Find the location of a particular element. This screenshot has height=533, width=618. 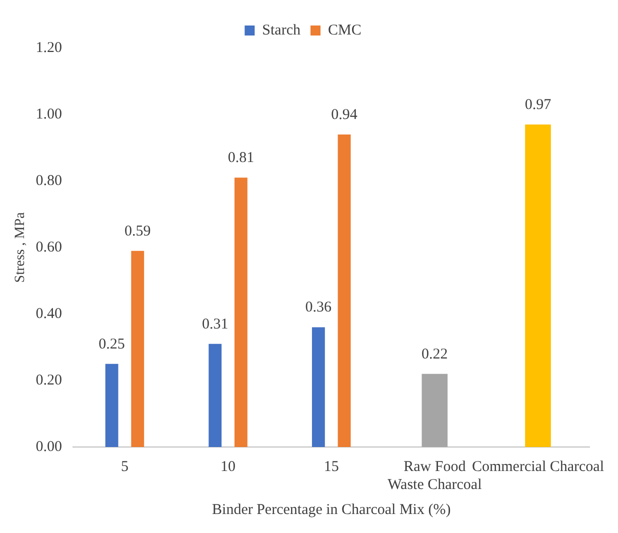

y-tick-label: 0.40 is located at coordinates (49, 314).